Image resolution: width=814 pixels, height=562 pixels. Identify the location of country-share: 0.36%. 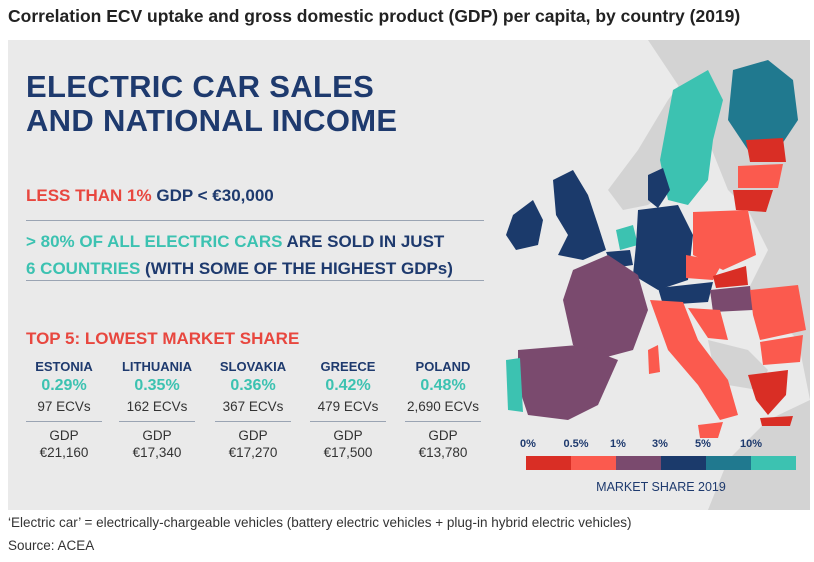
(253, 385).